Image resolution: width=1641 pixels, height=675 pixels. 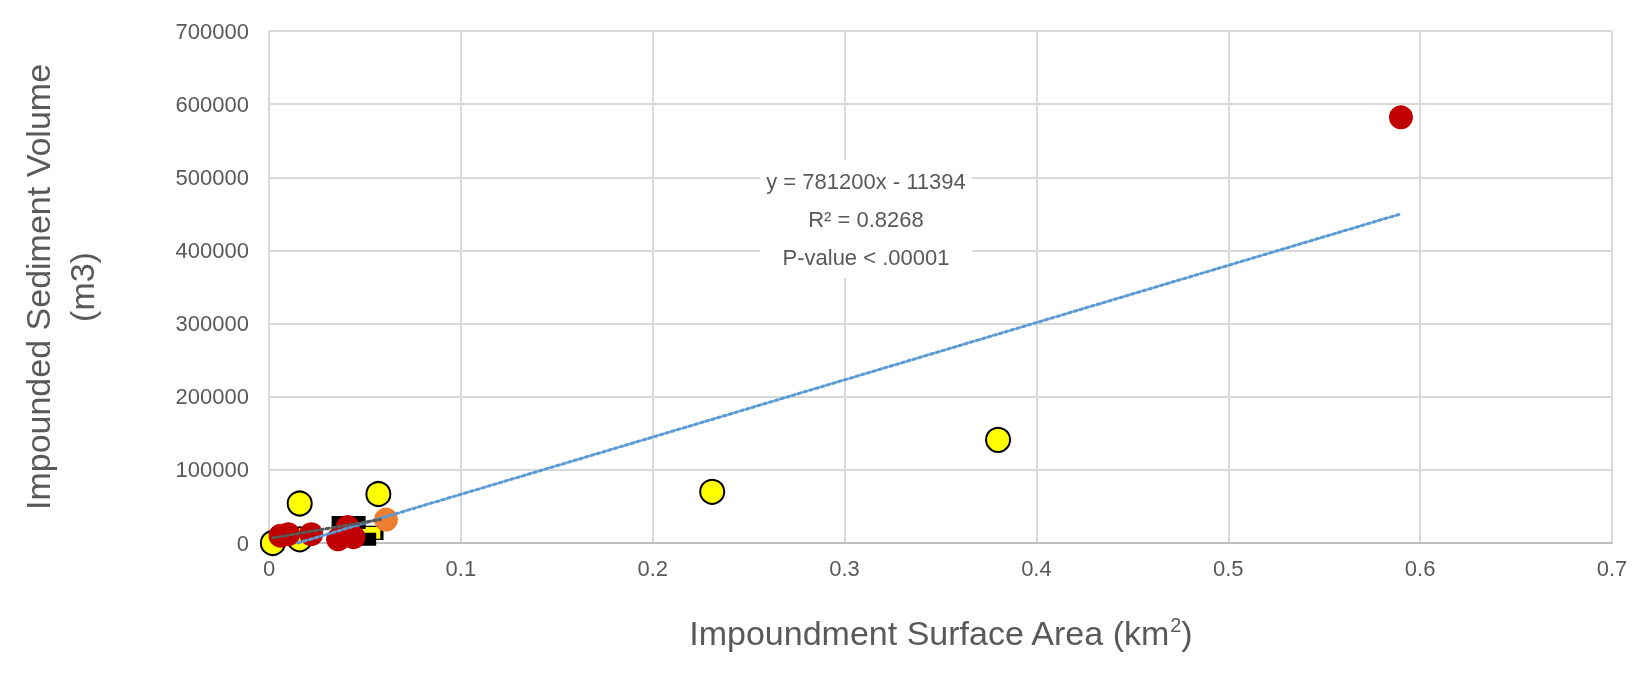 What do you see at coordinates (242, 543) in the screenshot?
I see `y-tick-label: 0` at bounding box center [242, 543].